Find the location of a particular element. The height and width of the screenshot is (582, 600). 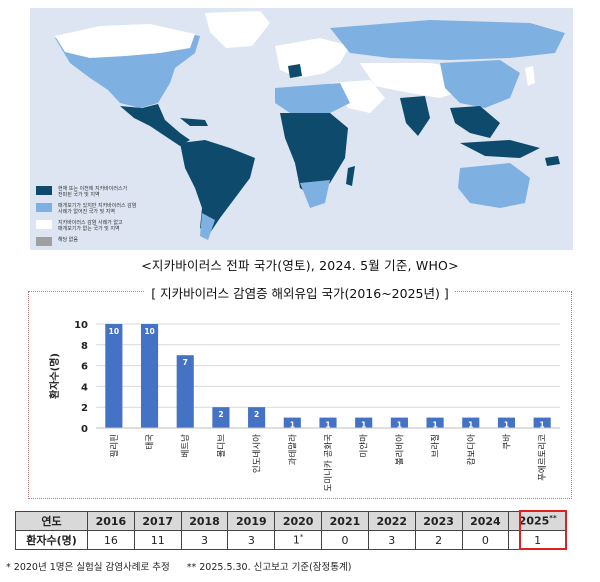

year-value: 2022 is located at coordinates (392, 521).